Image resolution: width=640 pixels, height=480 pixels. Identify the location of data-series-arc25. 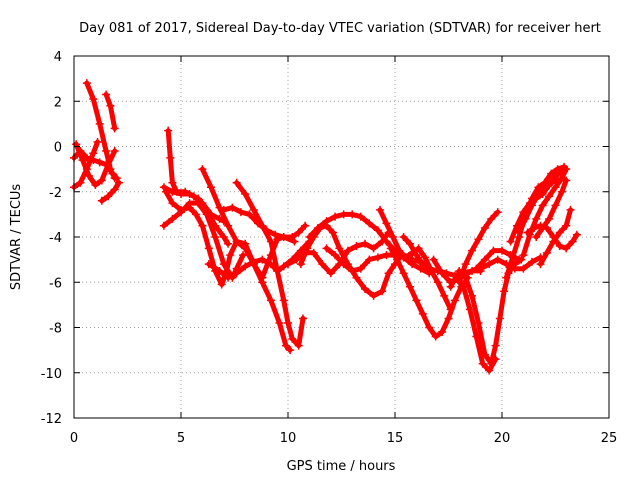
(478, 247).